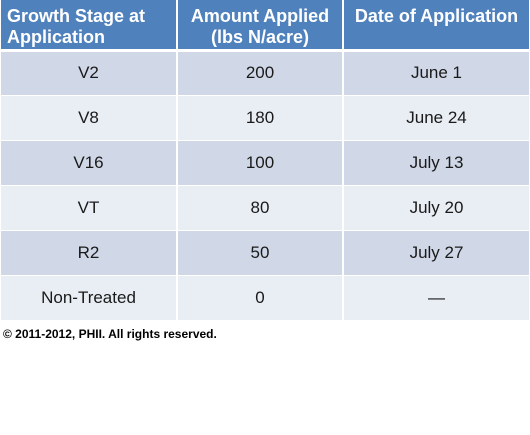  I want to click on table-row: R2 50 July 27, so click(265, 253).